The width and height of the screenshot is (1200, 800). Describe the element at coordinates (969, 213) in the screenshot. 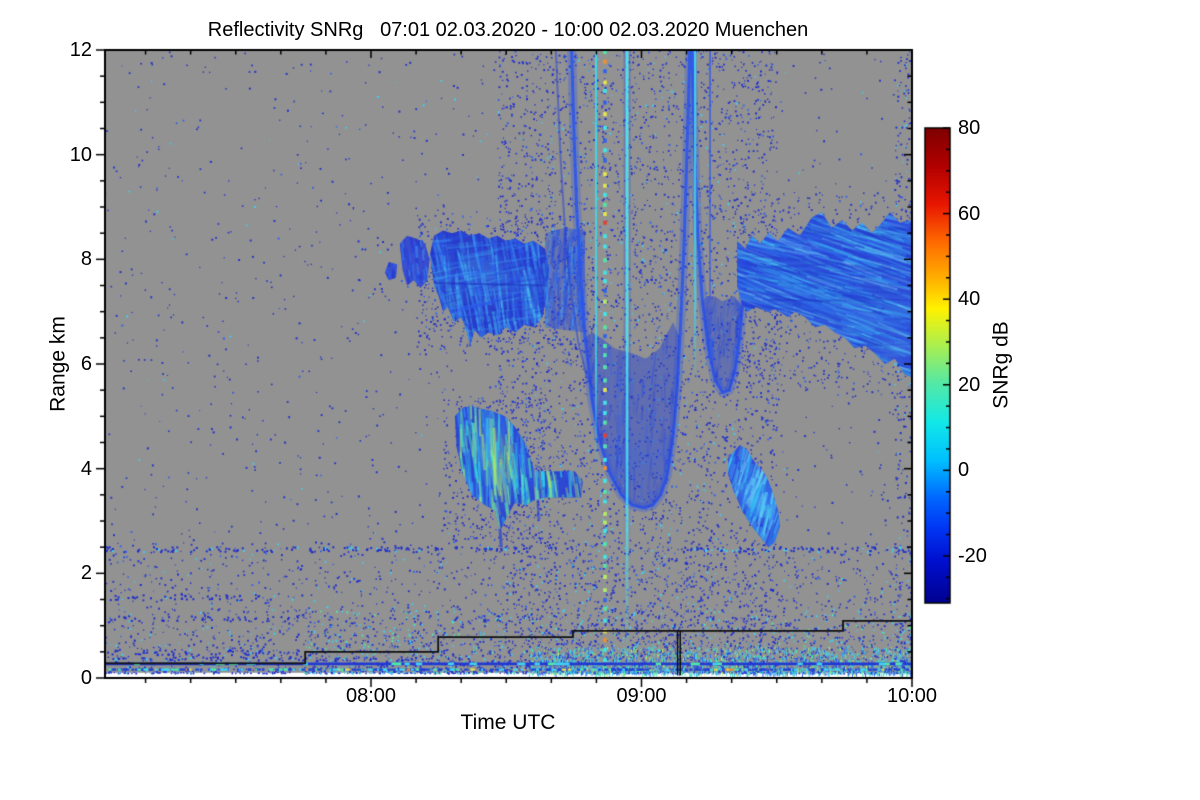

I see `colorbar-tick-label: 60` at that location.